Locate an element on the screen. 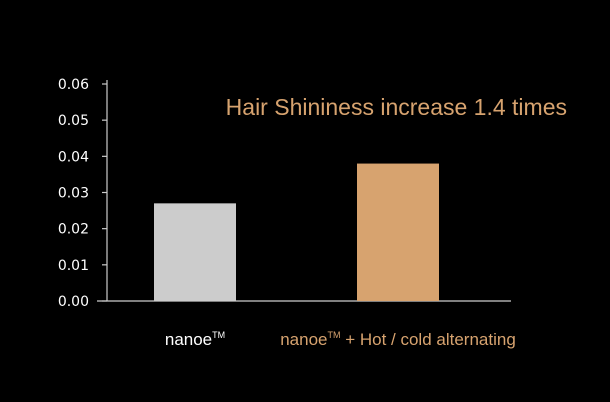 This screenshot has height=402, width=610. category-label-1: nanoeTM is located at coordinates (195, 339).